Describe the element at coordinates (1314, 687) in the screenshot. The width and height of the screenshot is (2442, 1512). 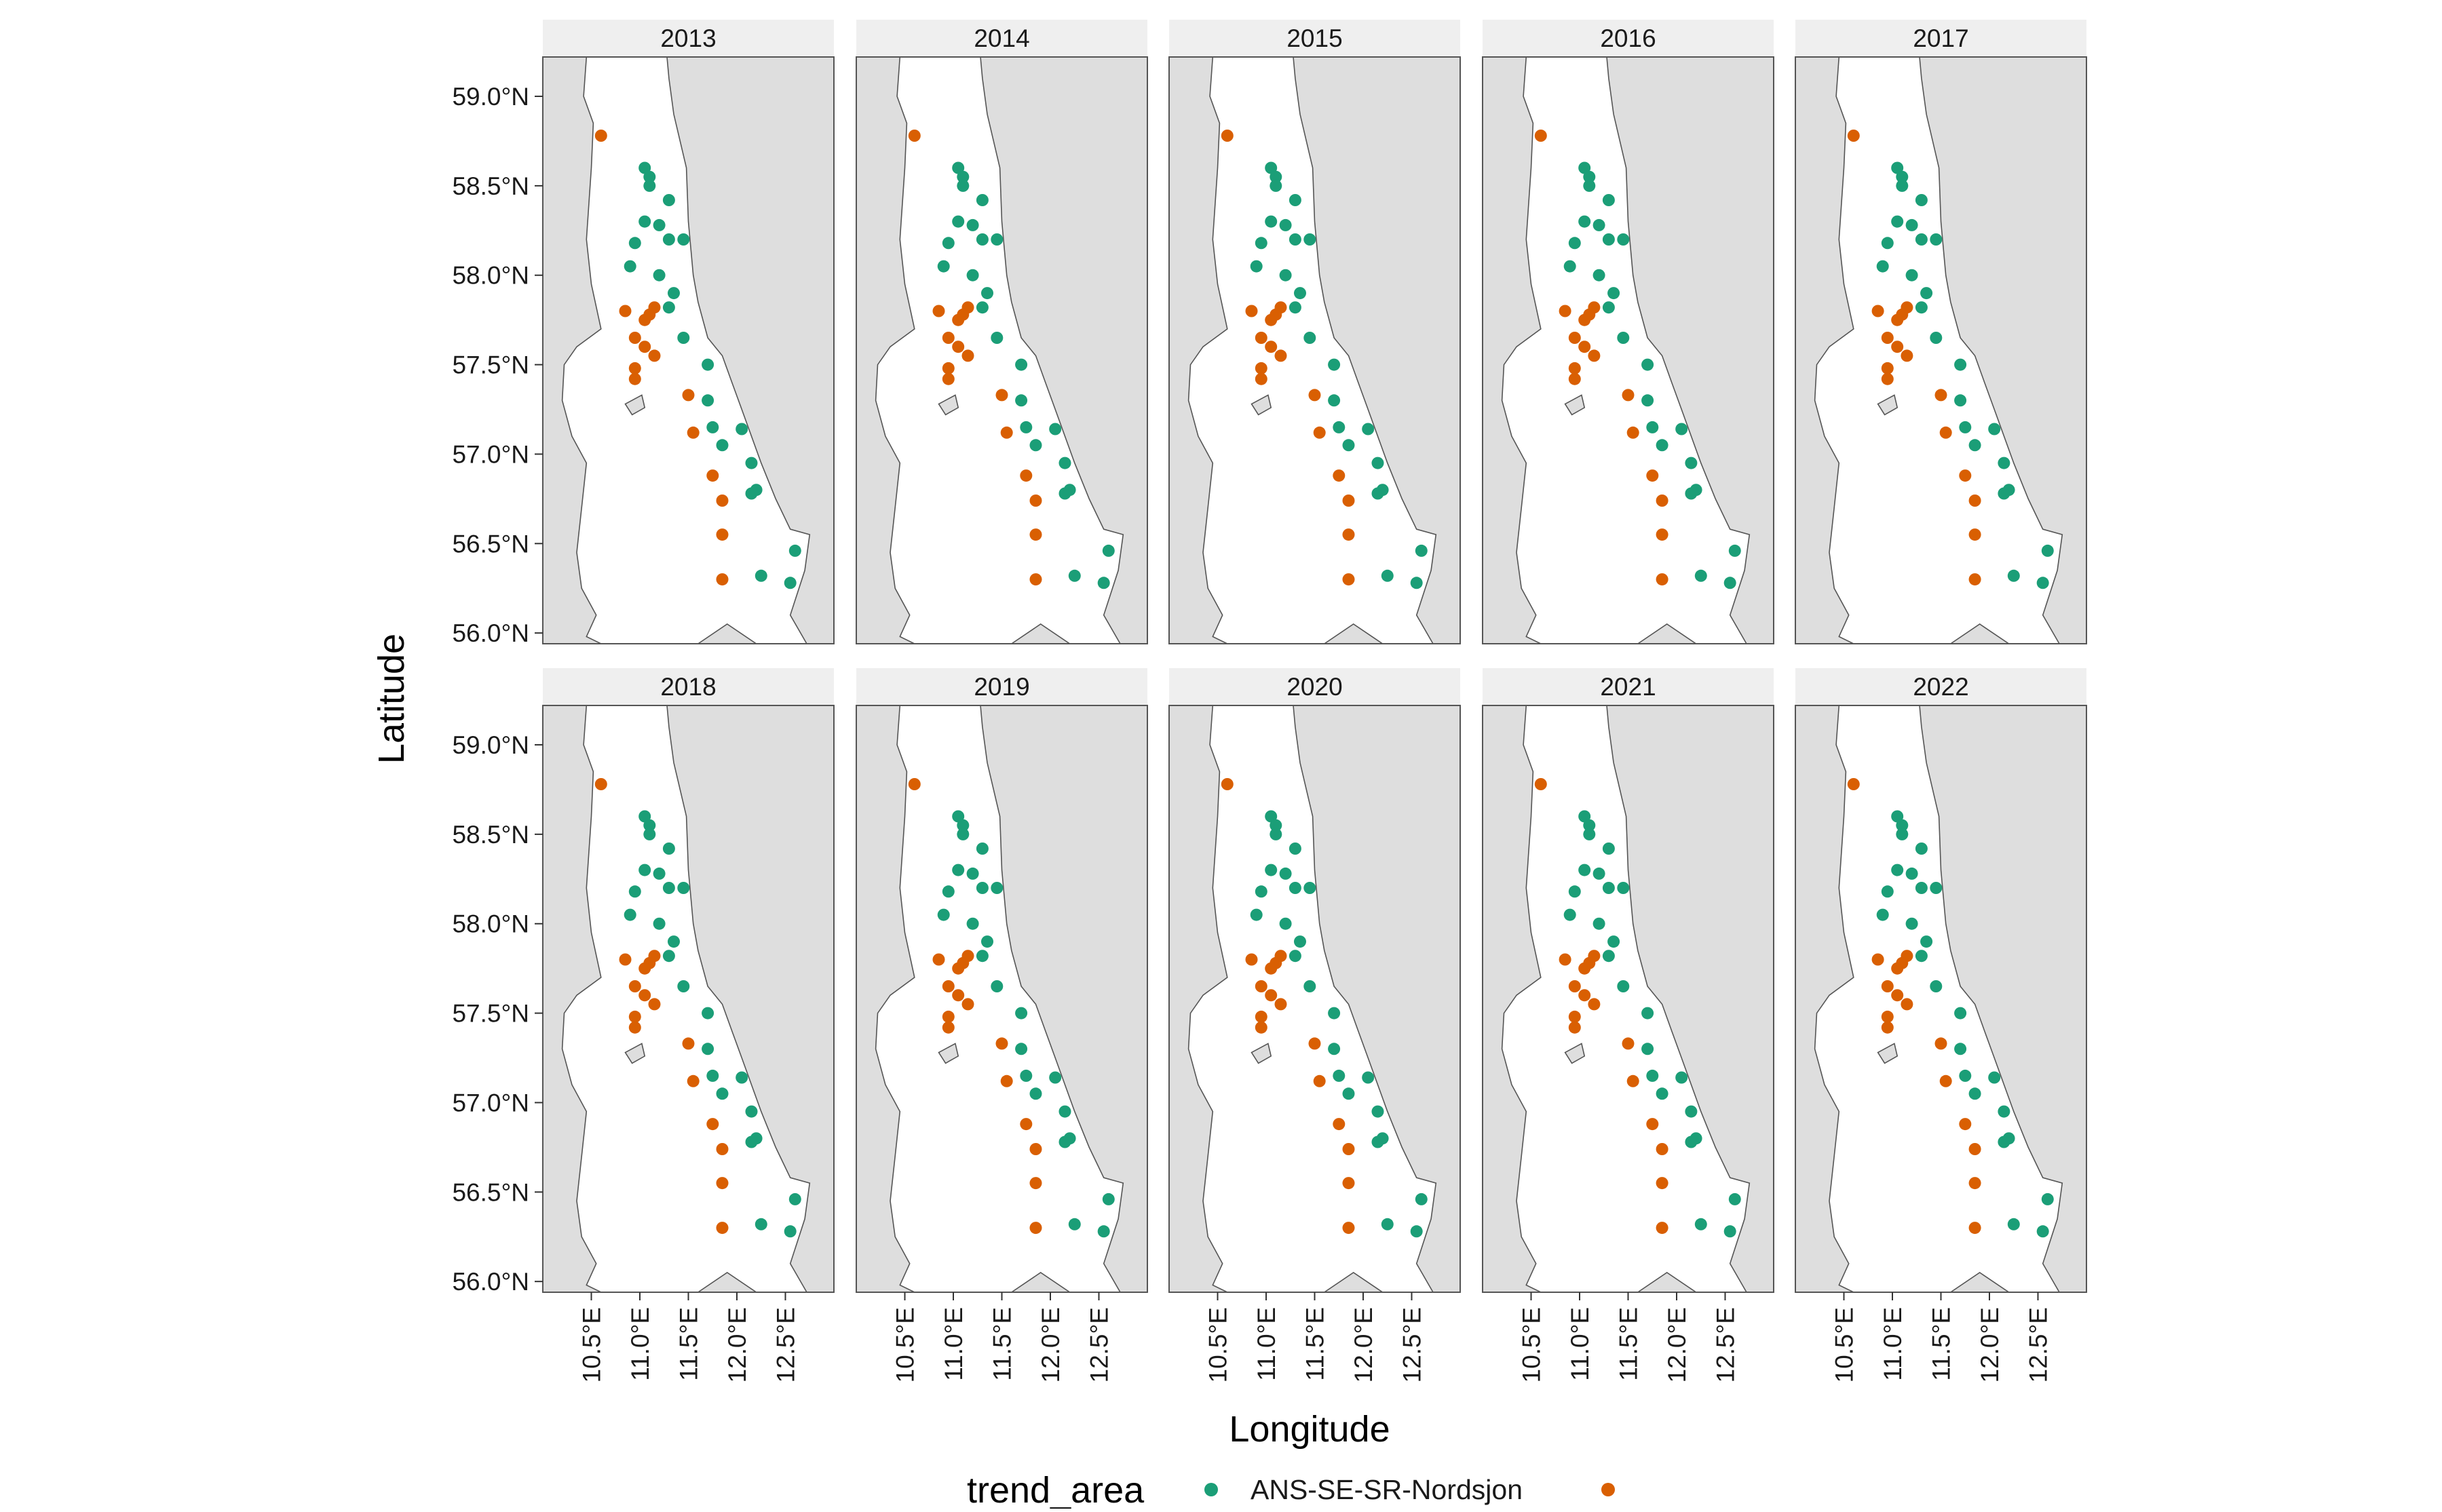
I see `facet-strip-bg-2020` at that location.